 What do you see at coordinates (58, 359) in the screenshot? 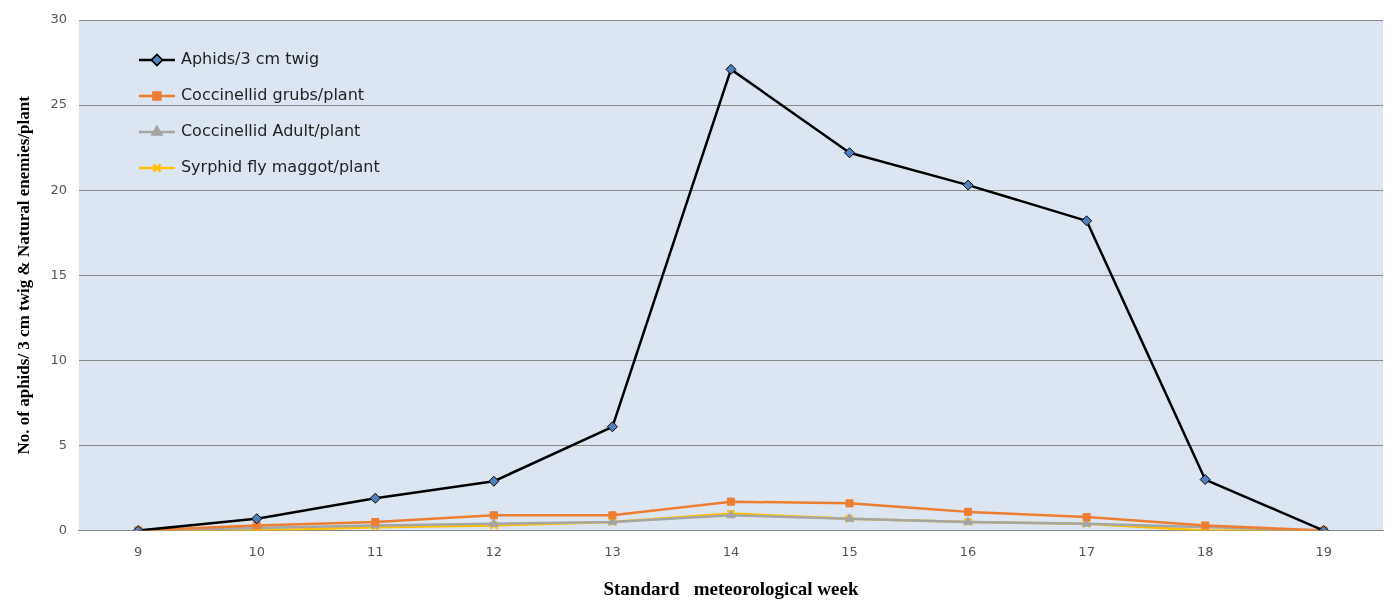
I see `y-tick-label: 10` at bounding box center [58, 359].